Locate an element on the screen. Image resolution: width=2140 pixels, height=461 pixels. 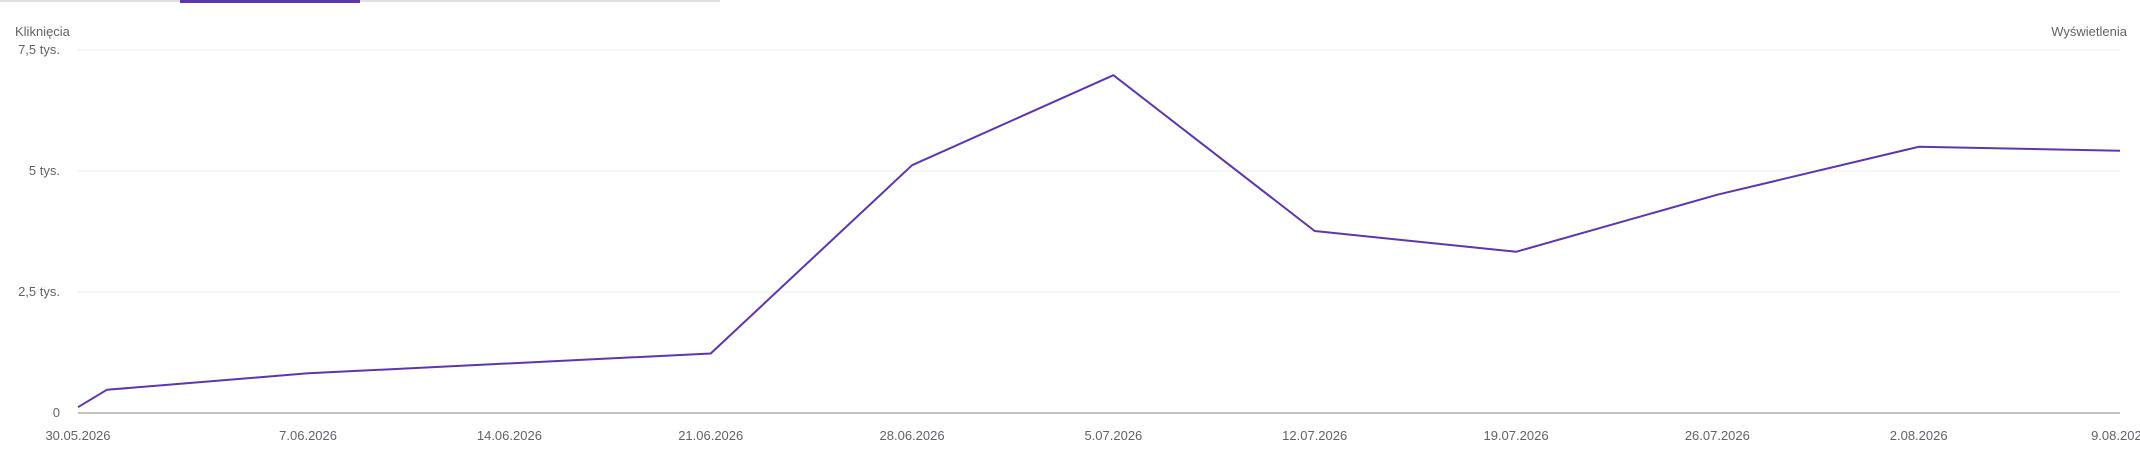
y-axis-title-left: Kliknięcia is located at coordinates (43, 31).